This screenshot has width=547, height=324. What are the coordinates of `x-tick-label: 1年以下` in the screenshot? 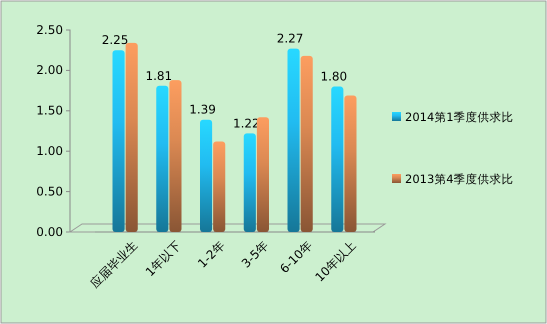 It's located at (163, 259).